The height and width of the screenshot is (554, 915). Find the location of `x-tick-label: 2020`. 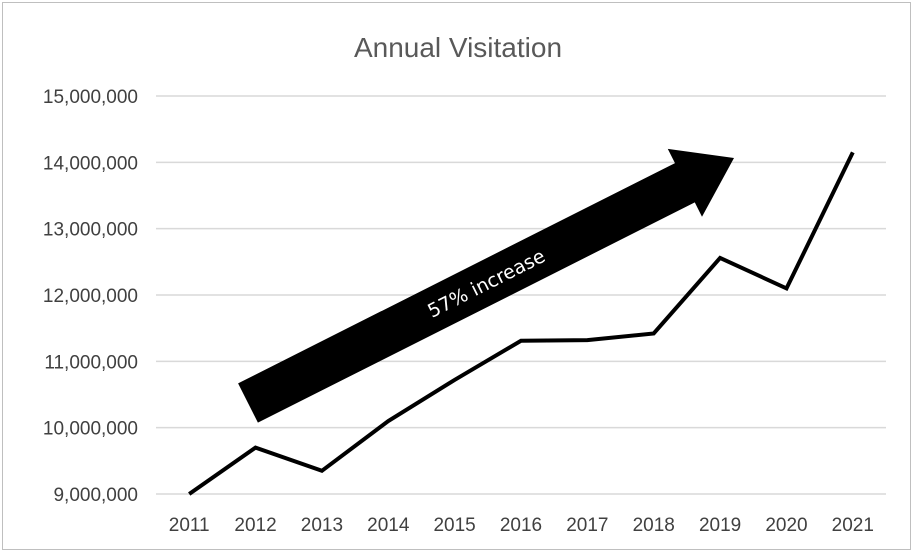

x-tick-label: 2020 is located at coordinates (786, 525).